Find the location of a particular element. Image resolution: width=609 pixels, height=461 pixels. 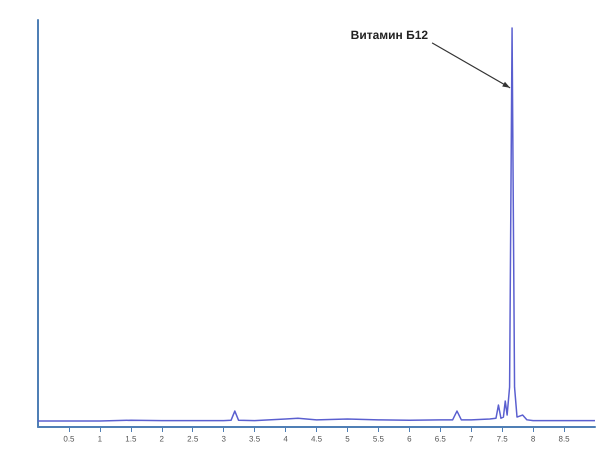

x-tick-label: 5.5 is located at coordinates (378, 439).